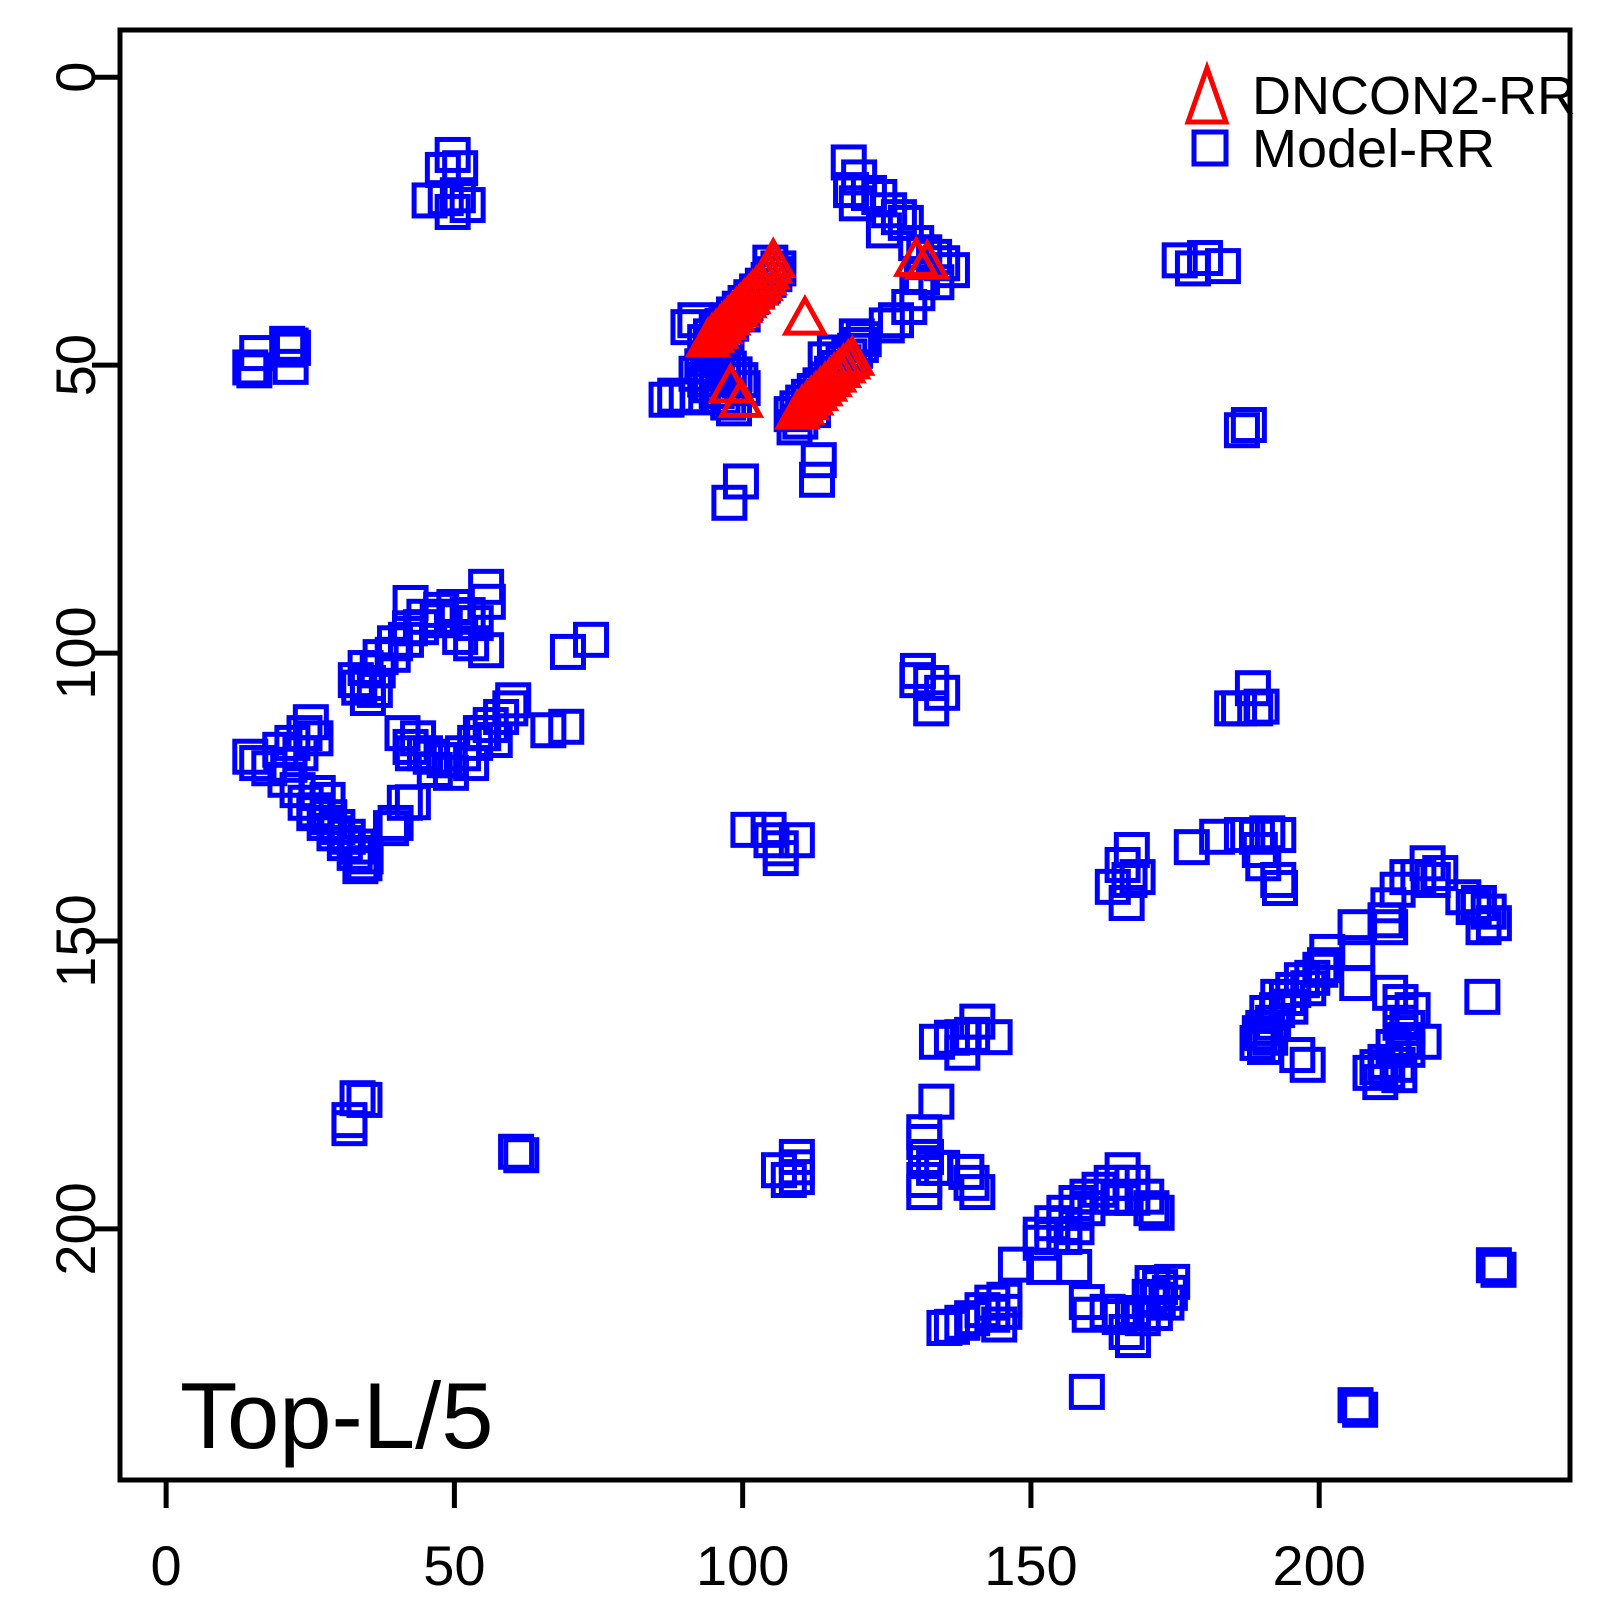 The image size is (1600, 1605). I want to click on y-tick-label: 100, so click(75, 652).